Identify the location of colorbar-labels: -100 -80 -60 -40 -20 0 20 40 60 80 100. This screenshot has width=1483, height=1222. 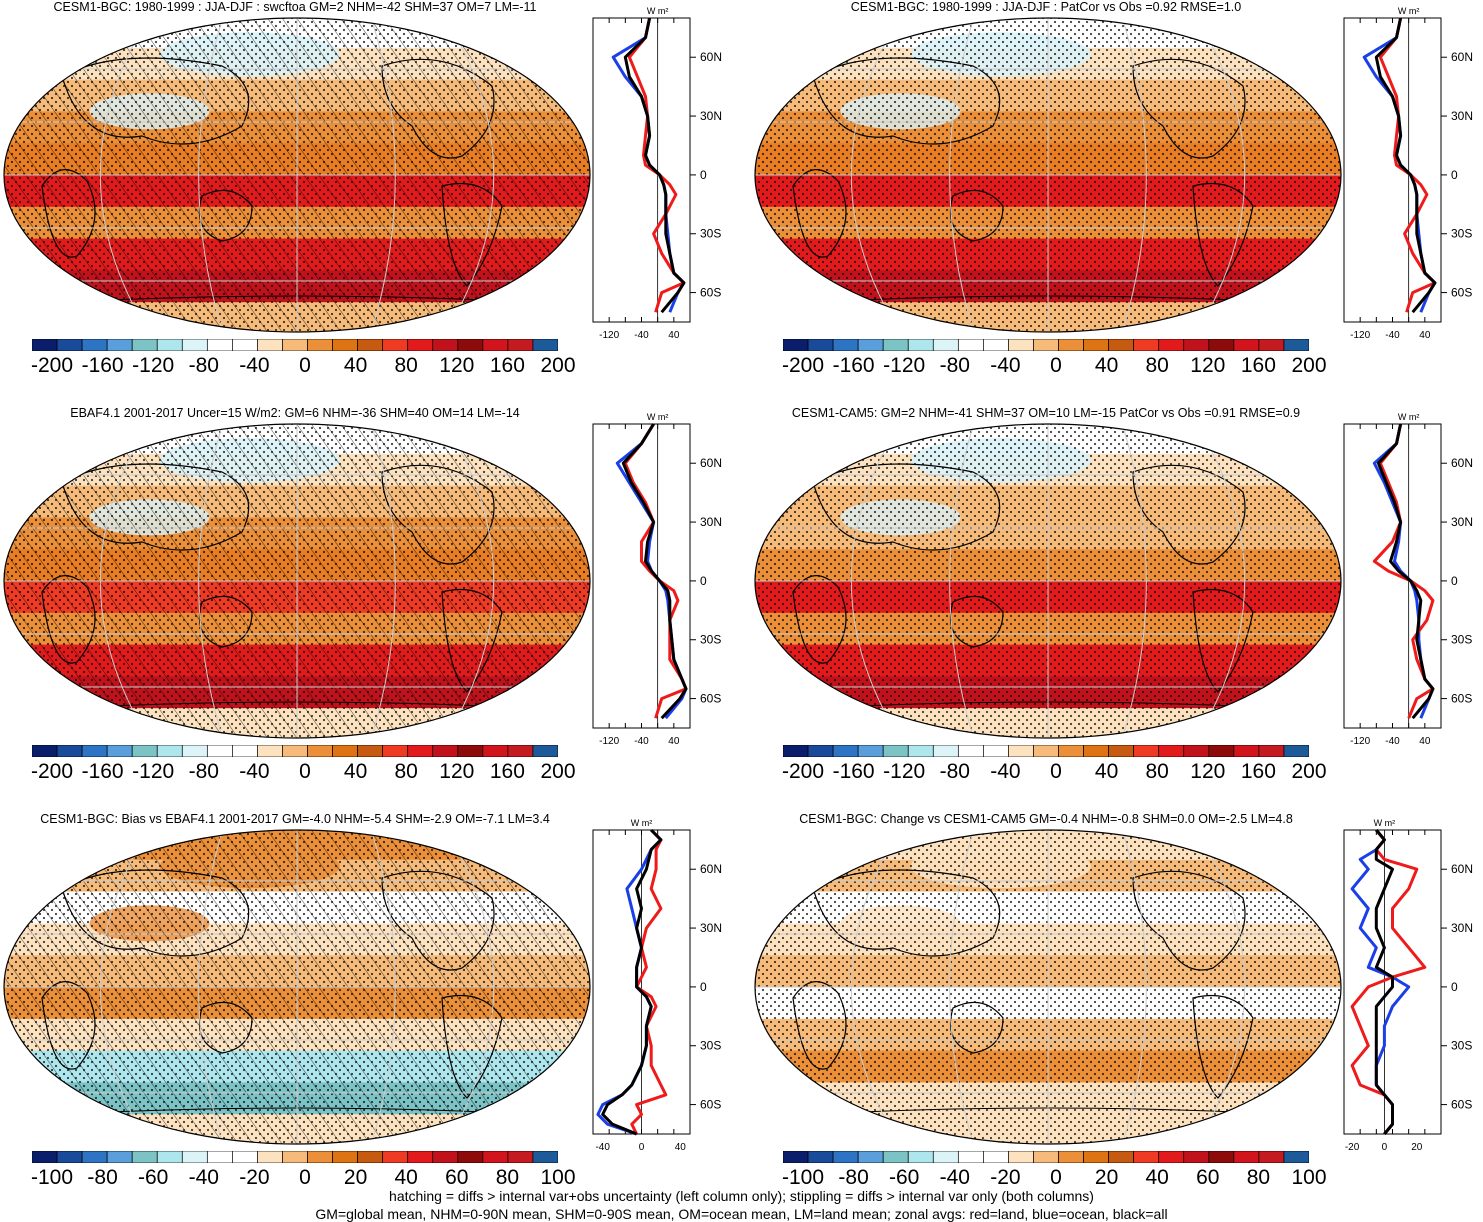
(1049, 1179).